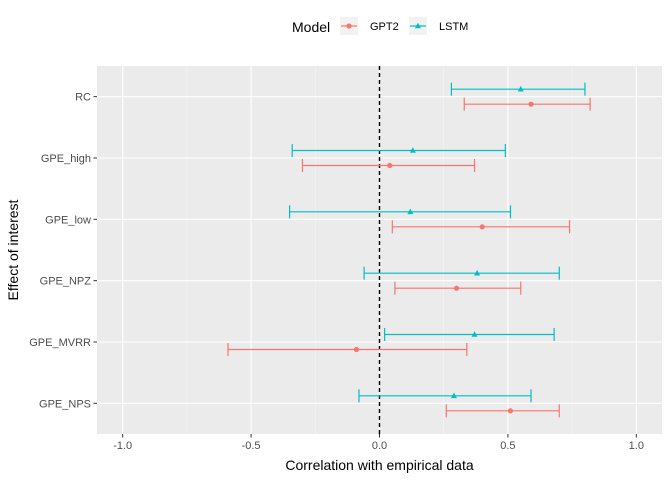 This screenshot has height=480, width=672. Describe the element at coordinates (60, 343) in the screenshot. I see `y-tick-label: GPE_MVRR` at that location.